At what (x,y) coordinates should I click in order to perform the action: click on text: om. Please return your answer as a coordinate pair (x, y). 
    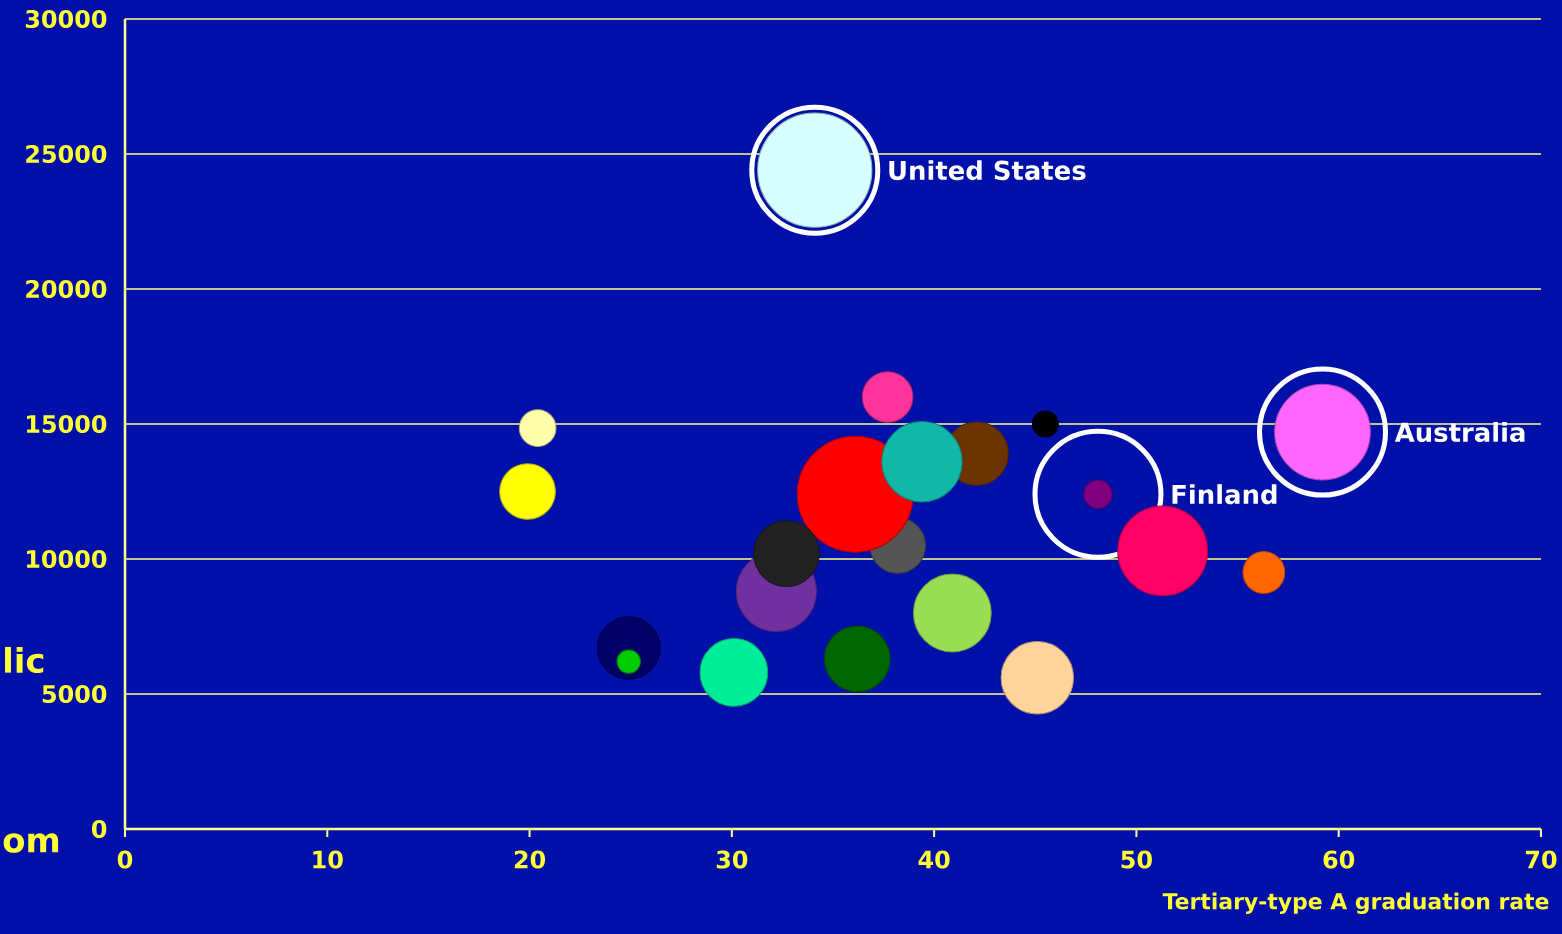
    Looking at the image, I should click on (31, 843).